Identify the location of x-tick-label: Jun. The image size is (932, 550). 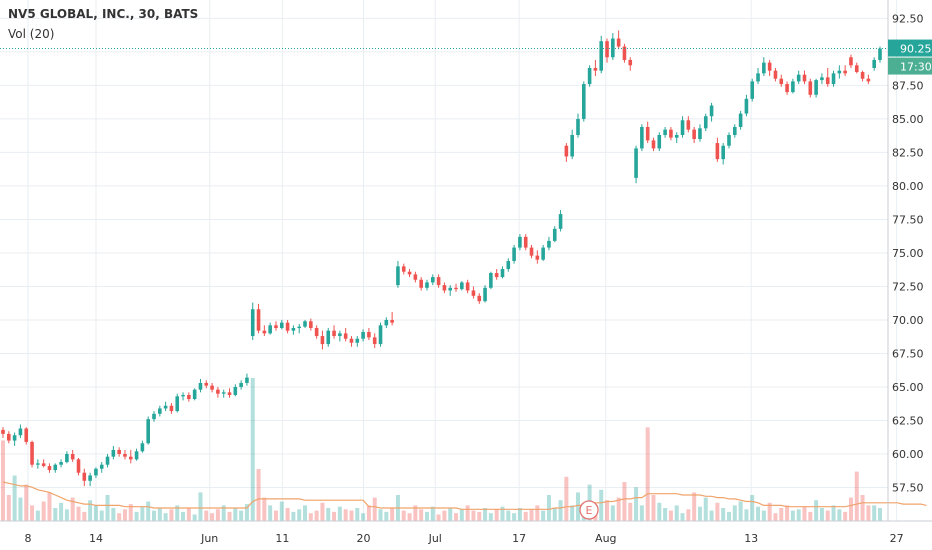
(209, 538).